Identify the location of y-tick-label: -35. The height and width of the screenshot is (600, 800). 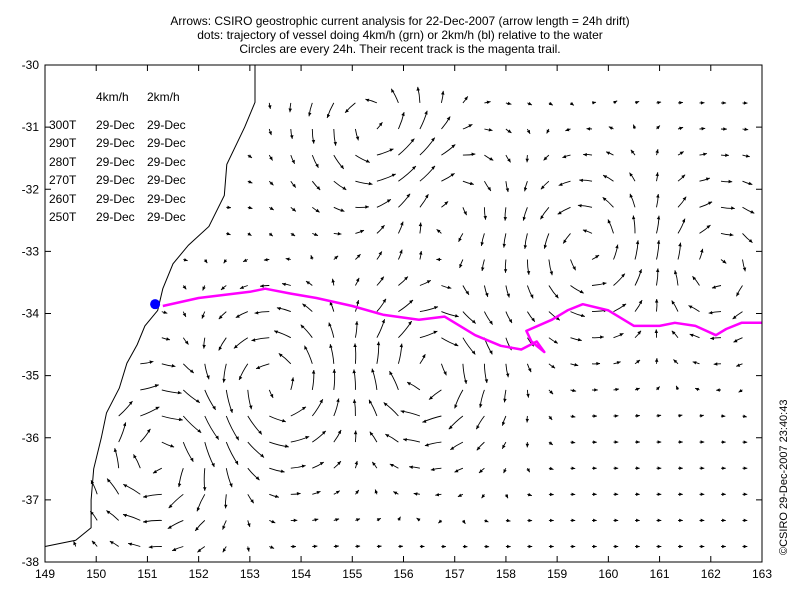
(31, 376).